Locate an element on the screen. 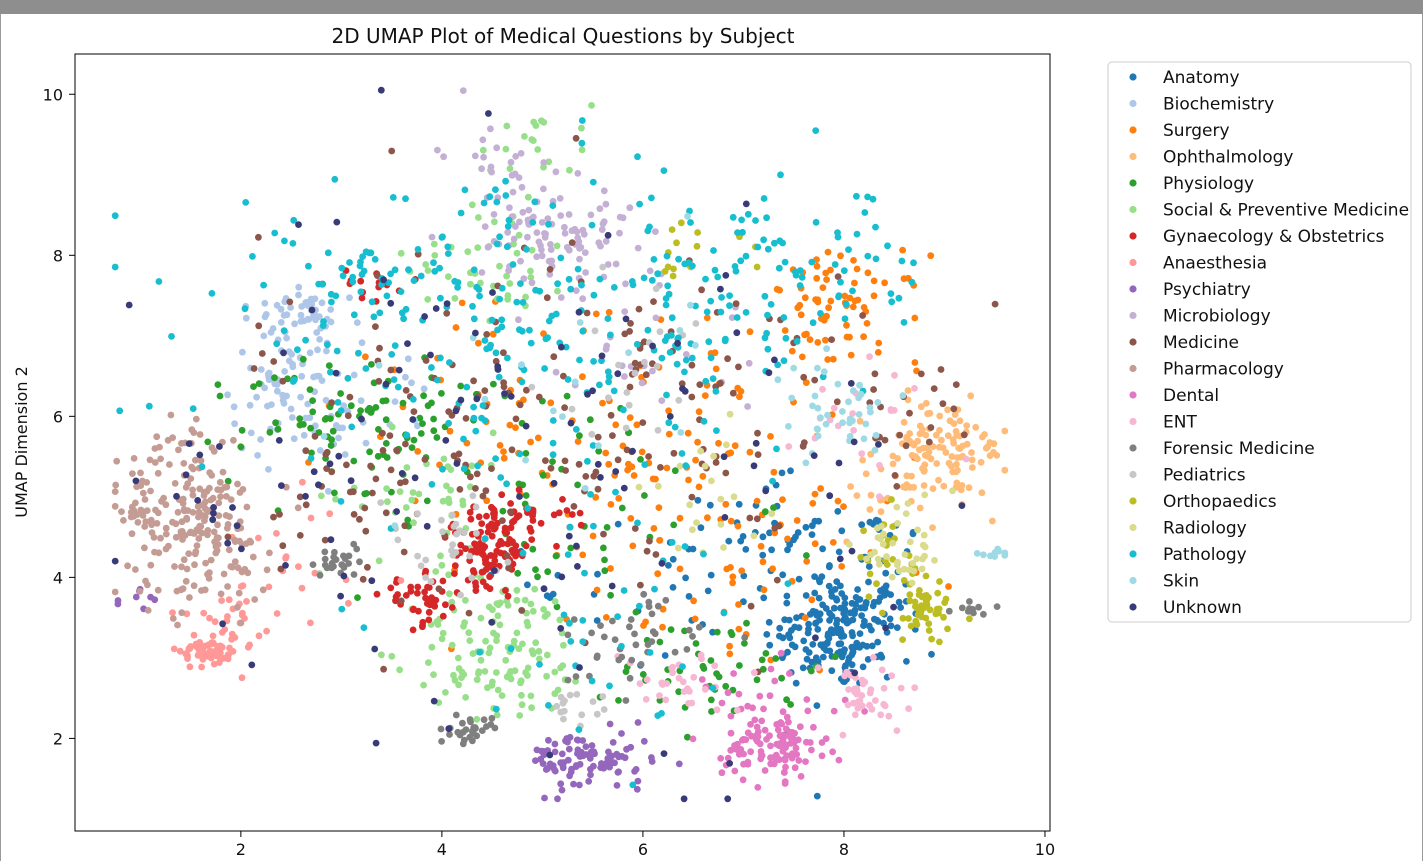  legend-label: Physiology is located at coordinates (1208, 184).